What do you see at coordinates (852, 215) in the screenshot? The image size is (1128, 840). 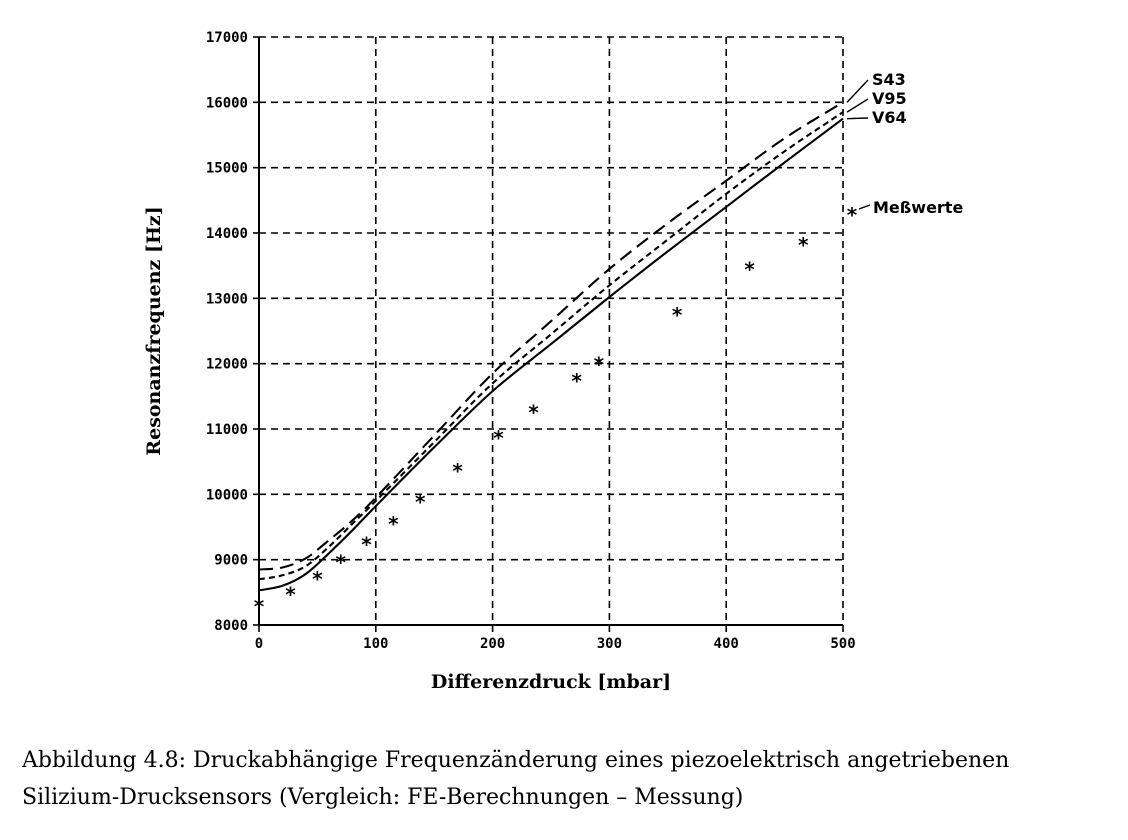 I see `legend-marker-messwerte: *` at bounding box center [852, 215].